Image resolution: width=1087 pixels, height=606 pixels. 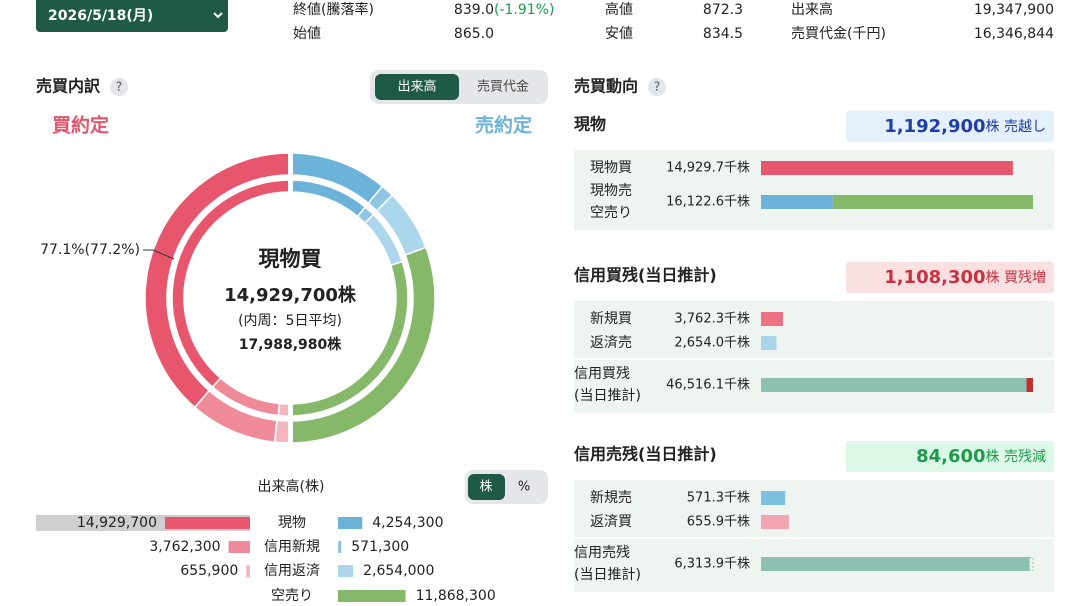 What do you see at coordinates (645, 275) in the screenshot?
I see `section-title: 信用買残(当日推計)` at bounding box center [645, 275].